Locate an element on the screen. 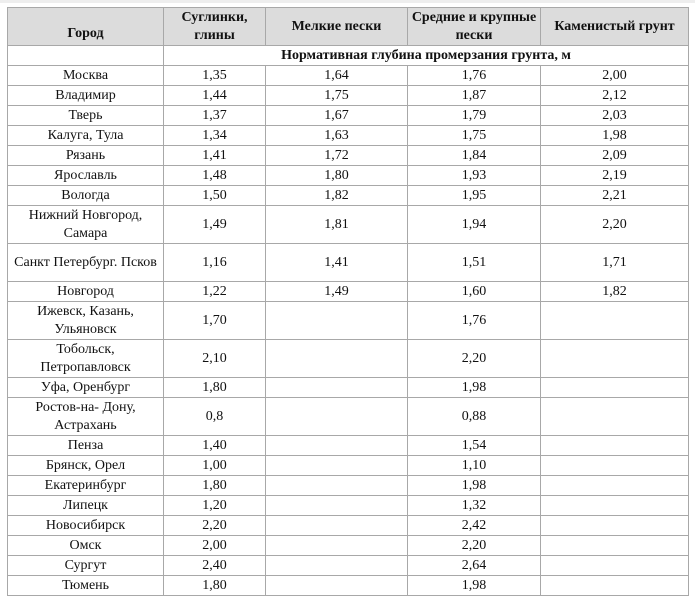 The width and height of the screenshot is (695, 611). value-cell: 0,8 is located at coordinates (214, 416).